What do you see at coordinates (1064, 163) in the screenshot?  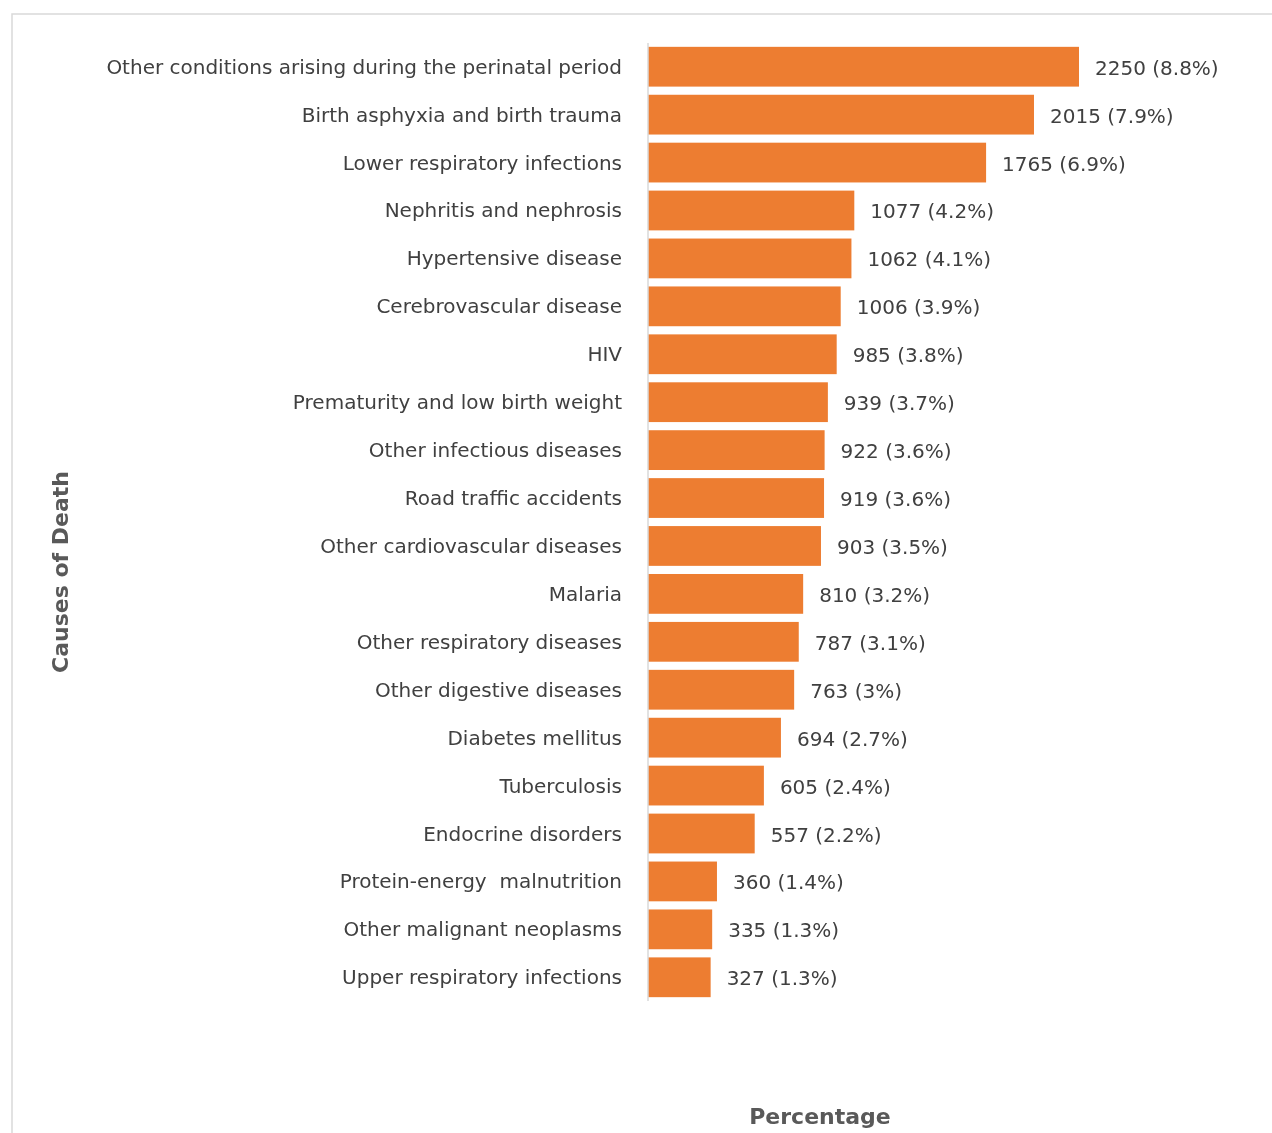 I see `data-label: 1765 (6.9%)` at bounding box center [1064, 163].